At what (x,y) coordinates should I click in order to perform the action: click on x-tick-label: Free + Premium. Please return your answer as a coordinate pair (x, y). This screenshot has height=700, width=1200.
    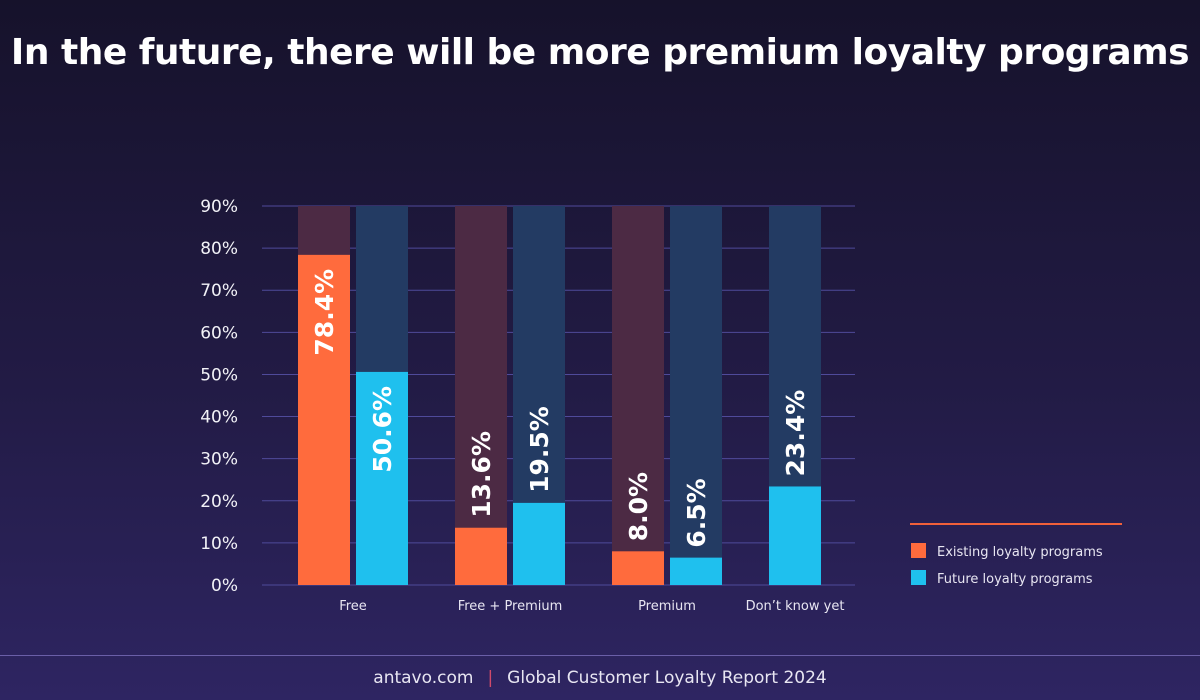
    Looking at the image, I should click on (510, 606).